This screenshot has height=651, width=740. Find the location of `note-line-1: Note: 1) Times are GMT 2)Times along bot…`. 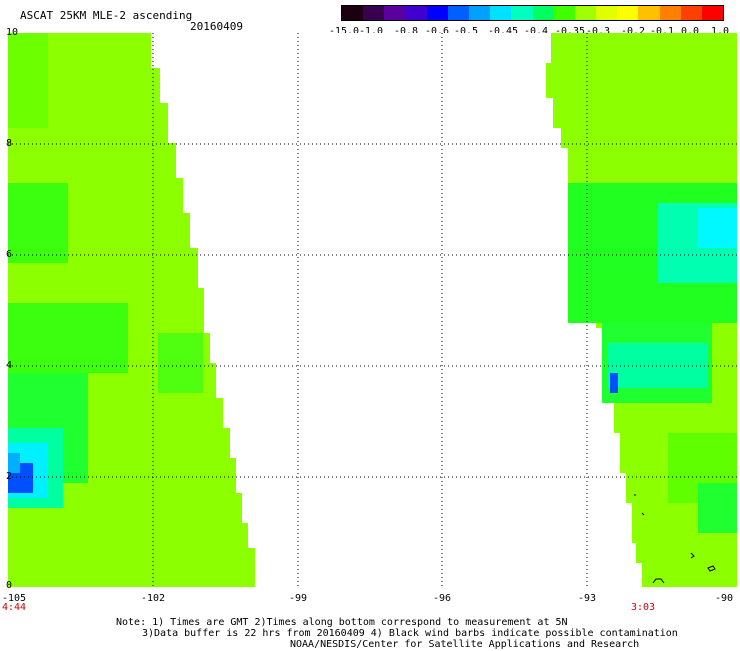

note-line-1: Note: 1) Times are GMT 2)Times along bot… is located at coordinates (342, 622).